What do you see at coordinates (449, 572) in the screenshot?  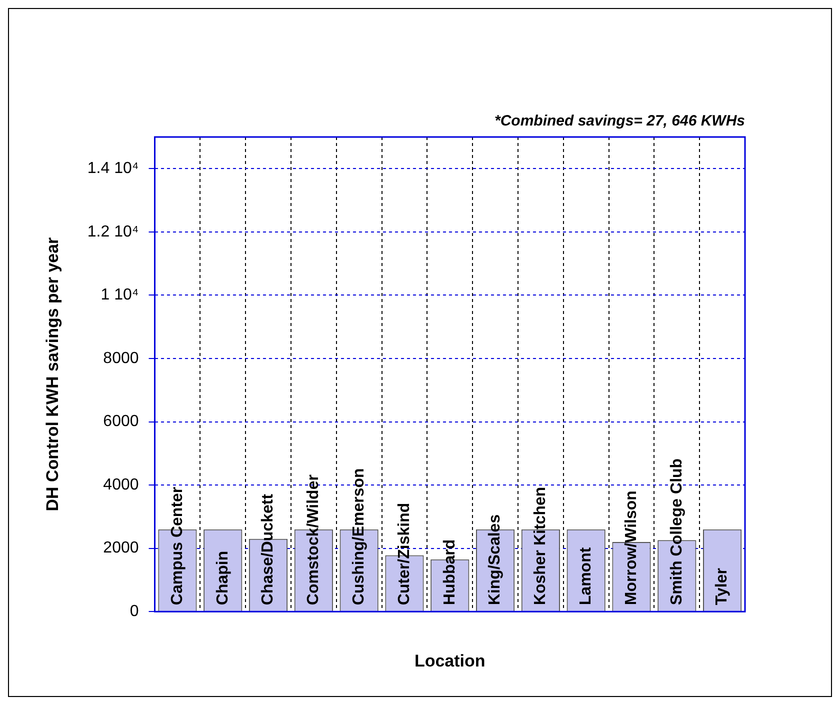 I see `x-tick-label: Hubbard` at bounding box center [449, 572].